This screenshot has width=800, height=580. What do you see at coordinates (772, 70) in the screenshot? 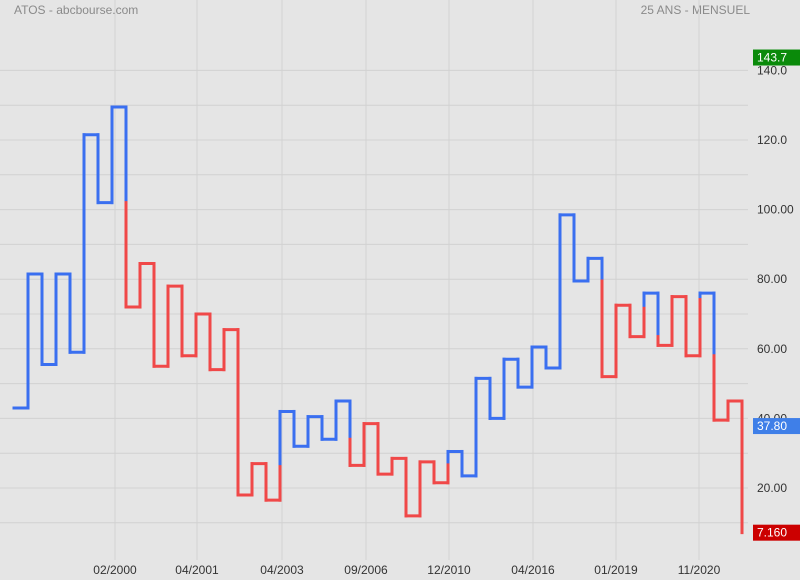
I see `y-tick-label: 140.0` at bounding box center [772, 70].